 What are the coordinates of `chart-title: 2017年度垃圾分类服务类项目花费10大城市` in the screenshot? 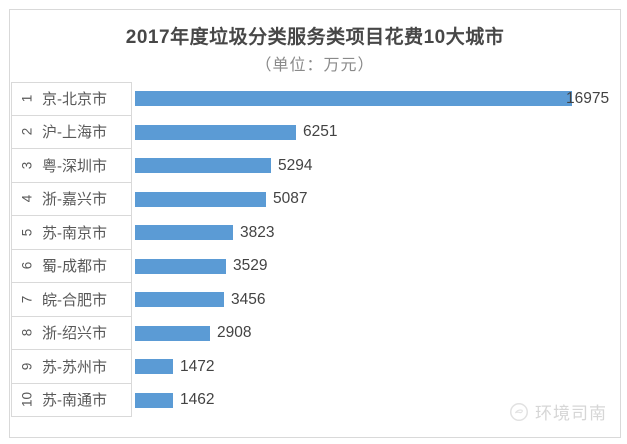 It's located at (315, 37).